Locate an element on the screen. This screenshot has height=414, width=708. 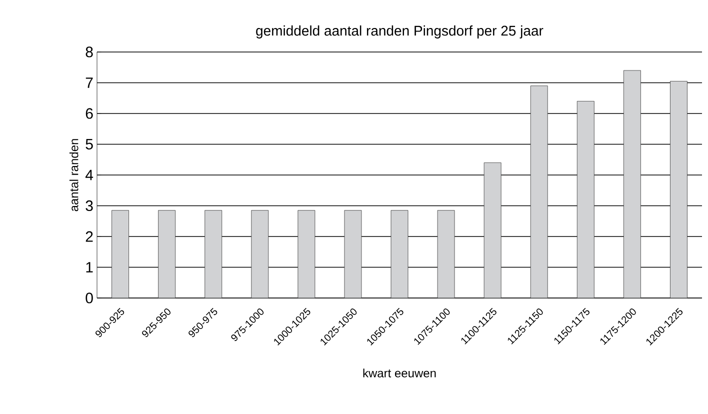
chart-title: gemiddeld aantal randen Pingsdorf per 25 jaar is located at coordinates (400, 31).